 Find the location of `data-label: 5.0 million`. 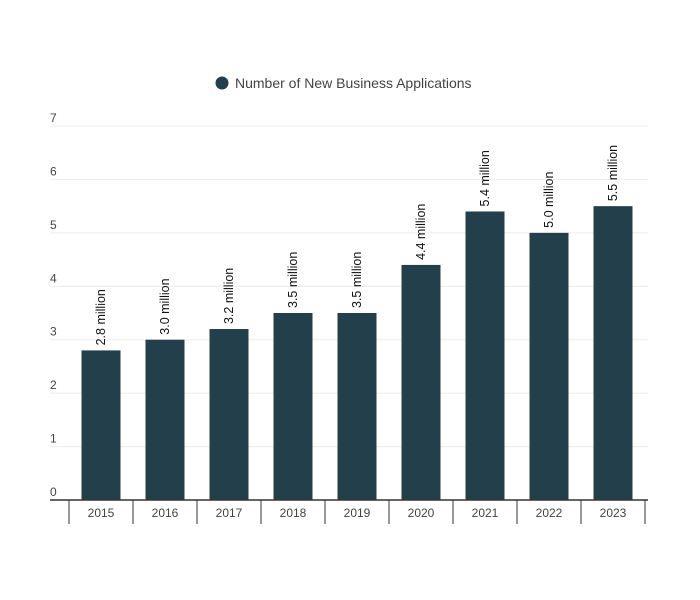

data-label: 5.0 million is located at coordinates (549, 200).